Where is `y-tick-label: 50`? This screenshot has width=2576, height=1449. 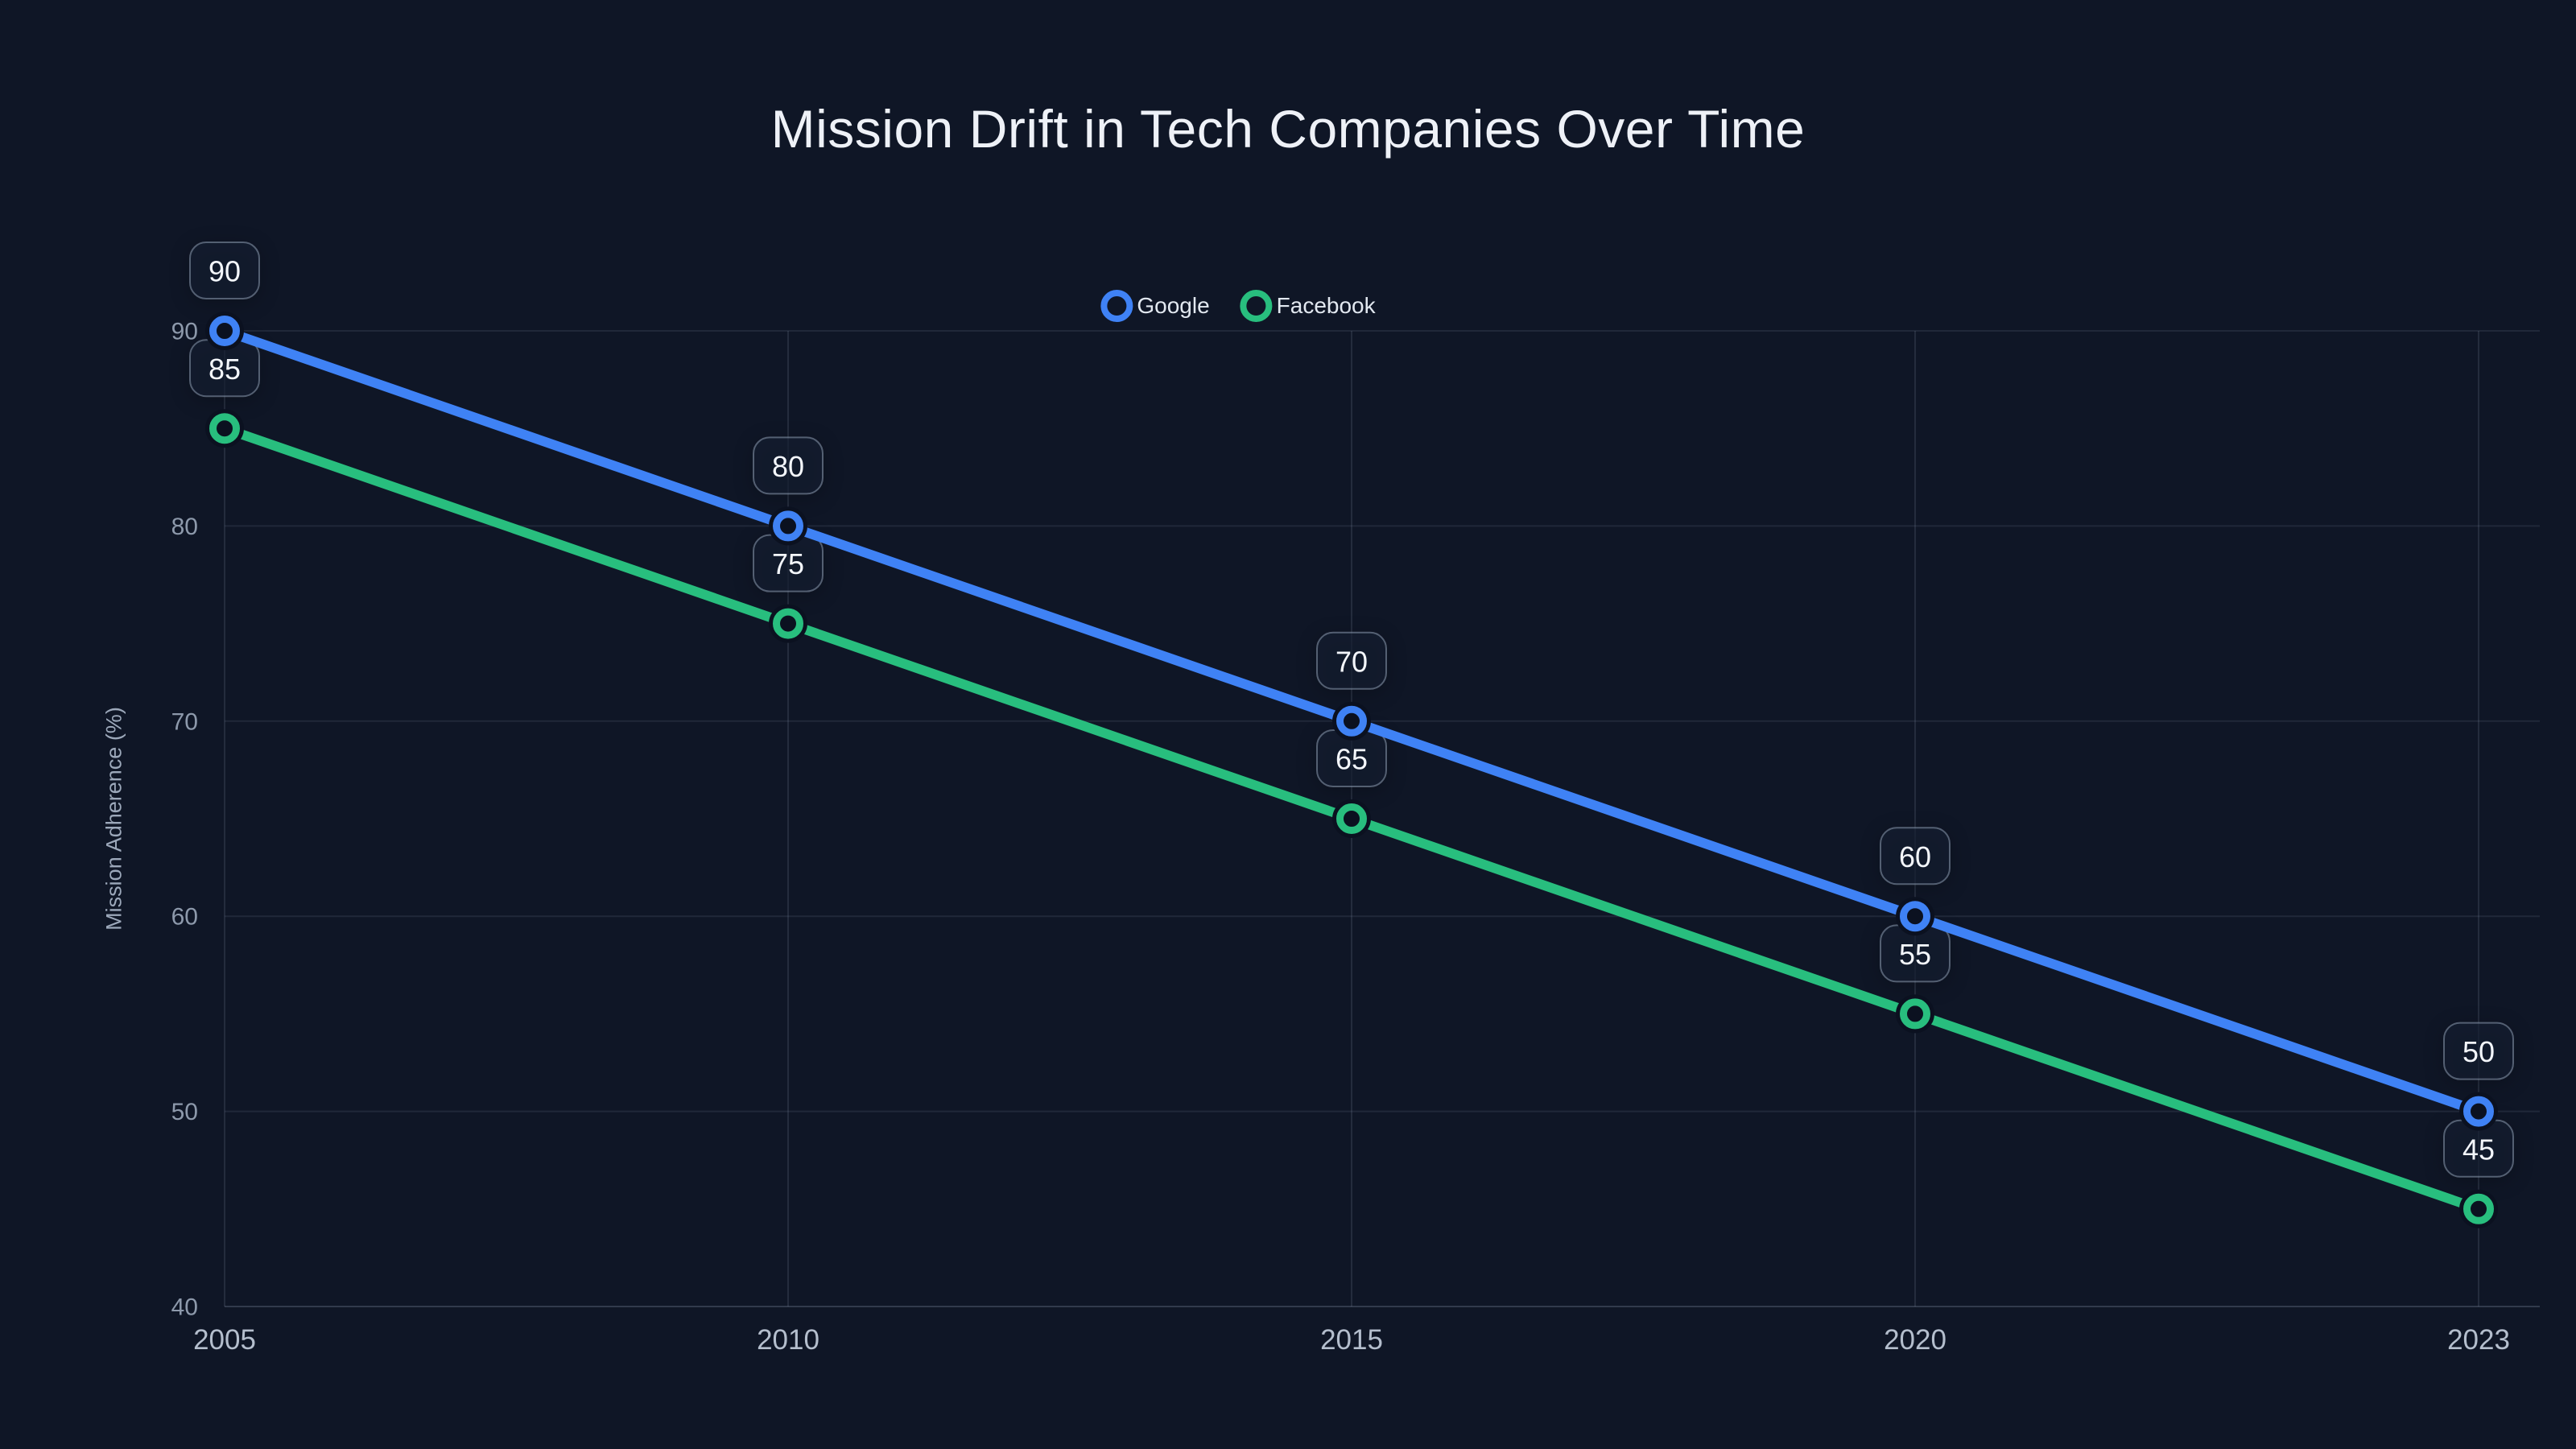 y-tick-label: 50 is located at coordinates (184, 1112).